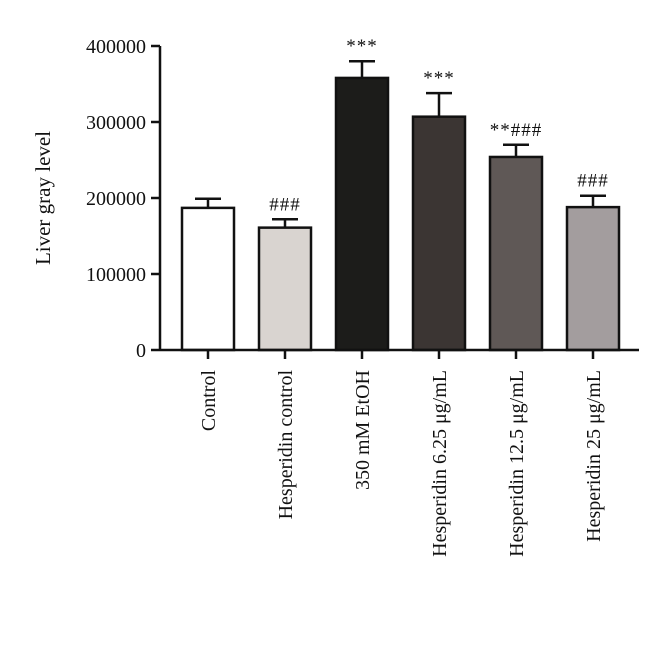 Image resolution: width=660 pixels, height=649 pixels. What do you see at coordinates (116, 123) in the screenshot?
I see `y-tick-label: 300000` at bounding box center [116, 123].